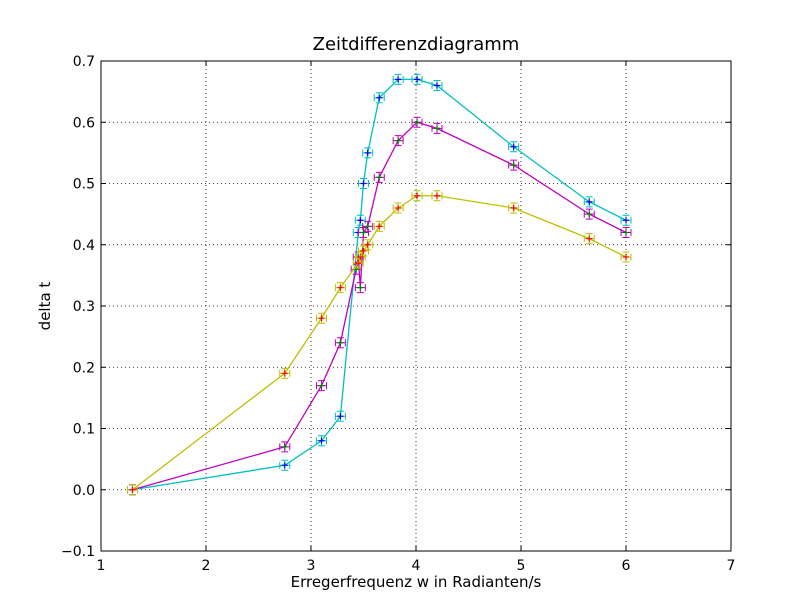  What do you see at coordinates (84, 430) in the screenshot?
I see `y-tick-label: 0.1` at bounding box center [84, 430].